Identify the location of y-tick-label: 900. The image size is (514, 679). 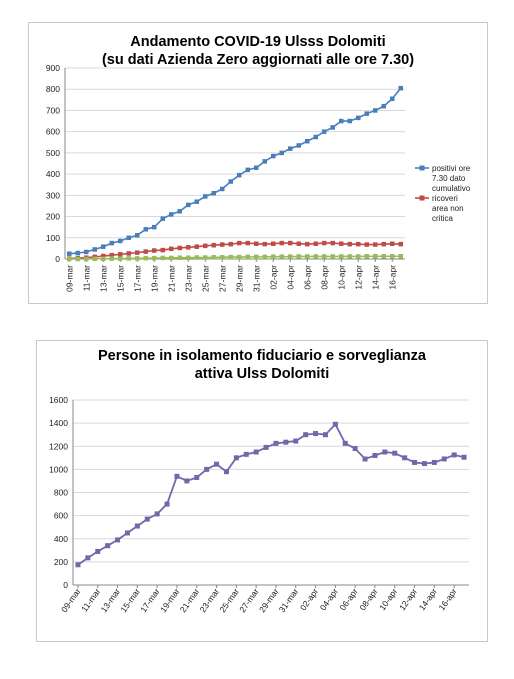
(53, 68).